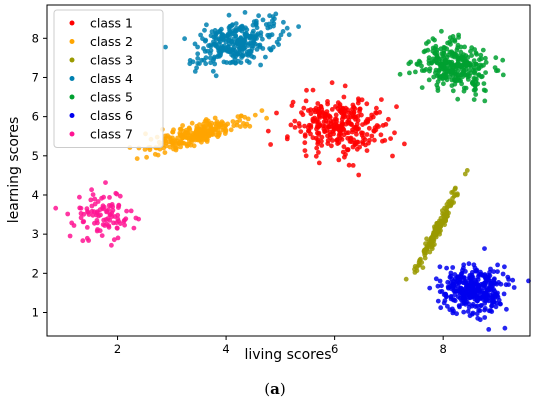 Image resolution: width=550 pixels, height=408 pixels. What do you see at coordinates (14, 170) in the screenshot?
I see `y-axis-label: learning scores` at bounding box center [14, 170].